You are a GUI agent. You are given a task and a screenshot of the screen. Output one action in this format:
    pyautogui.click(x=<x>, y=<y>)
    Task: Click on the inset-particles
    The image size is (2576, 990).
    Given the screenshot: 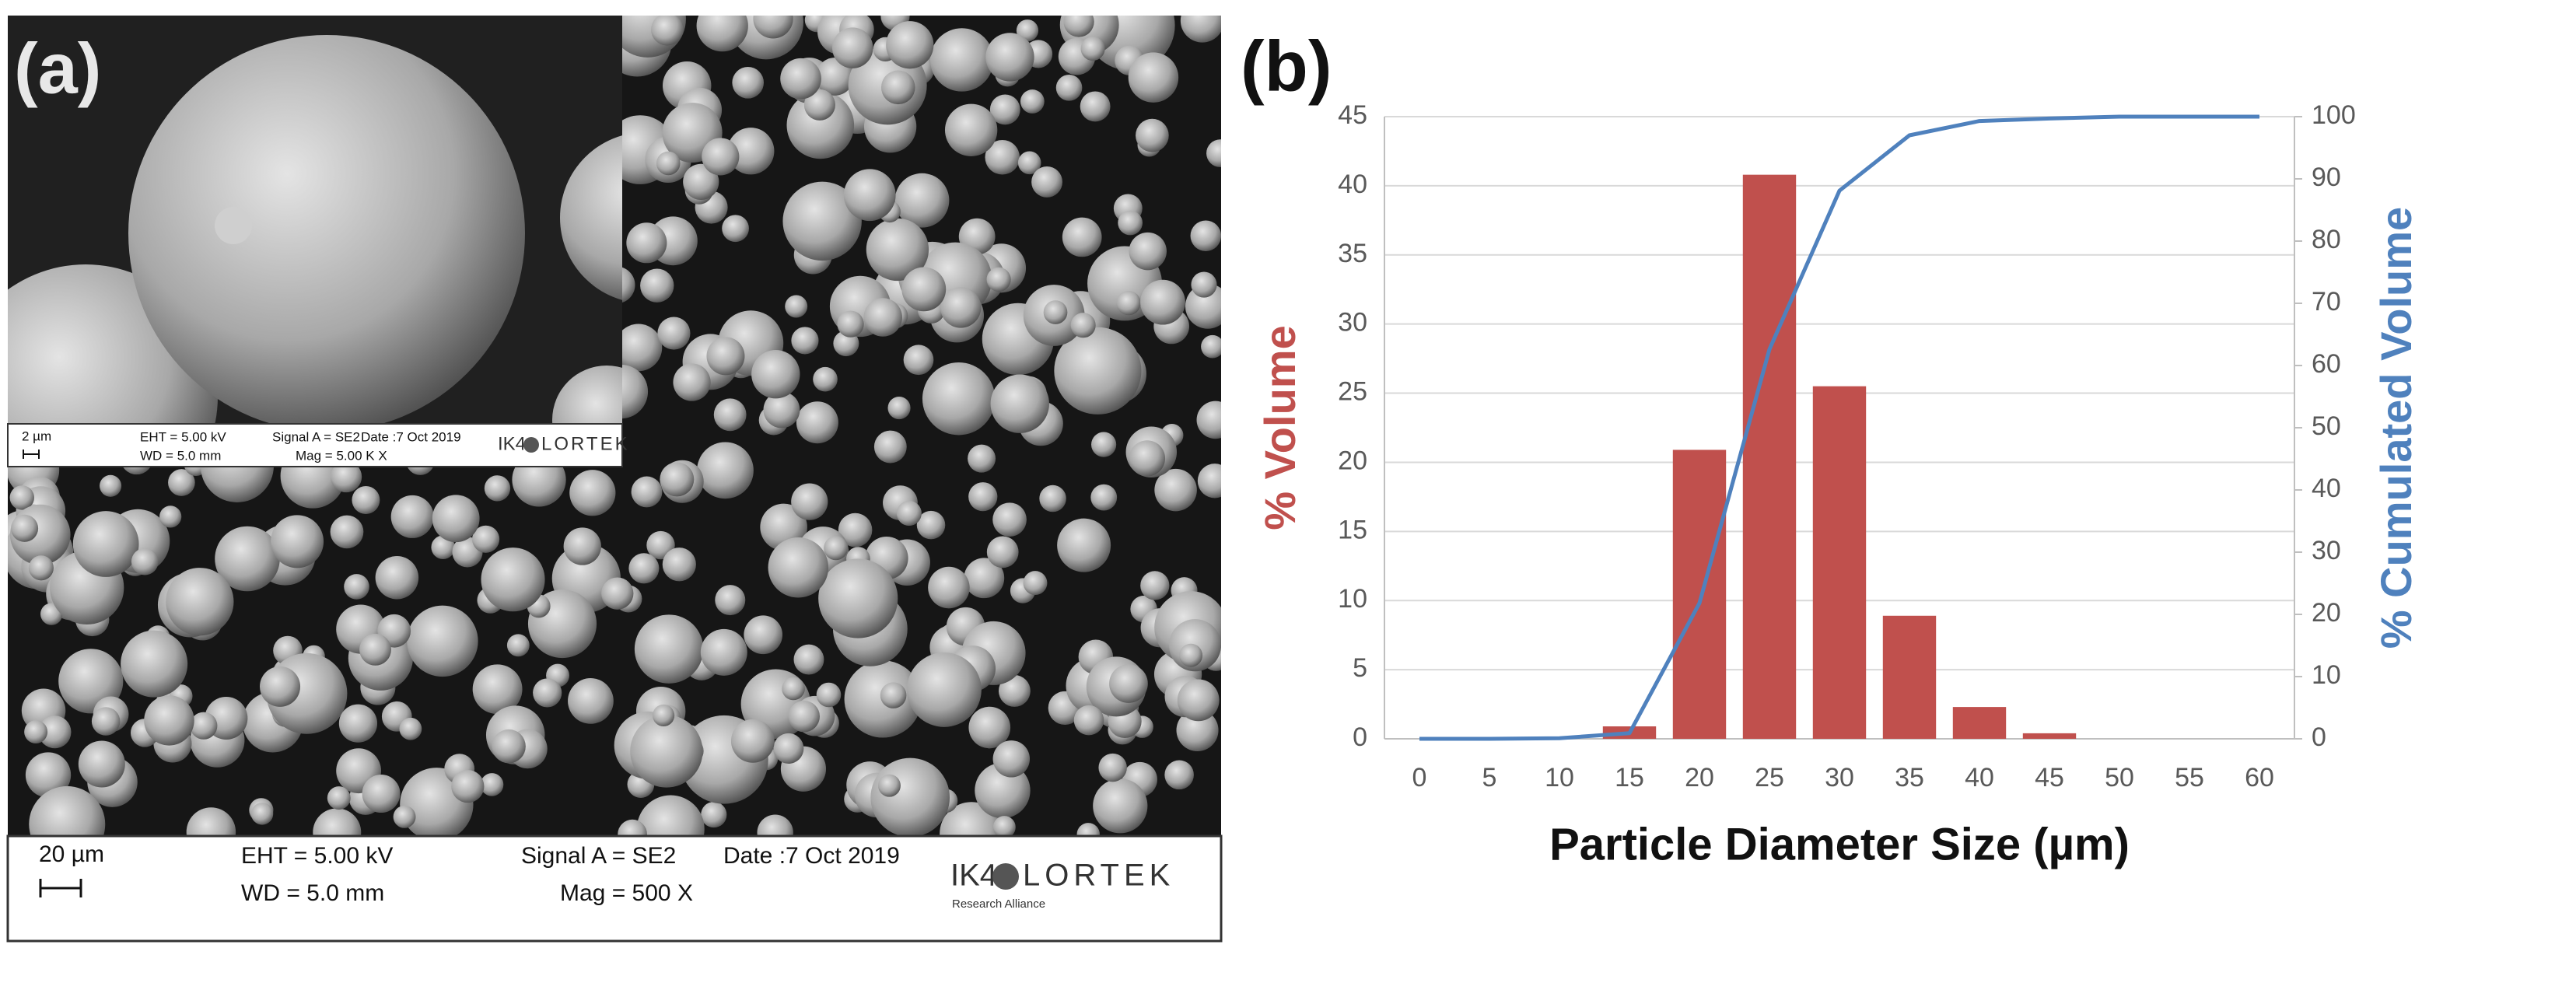 What is the action you would take?
    pyautogui.click(x=315, y=229)
    